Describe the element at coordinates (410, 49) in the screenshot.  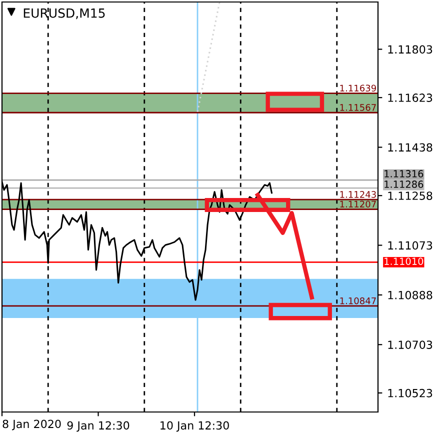
I see `y-tick-label: 1.11803` at that location.